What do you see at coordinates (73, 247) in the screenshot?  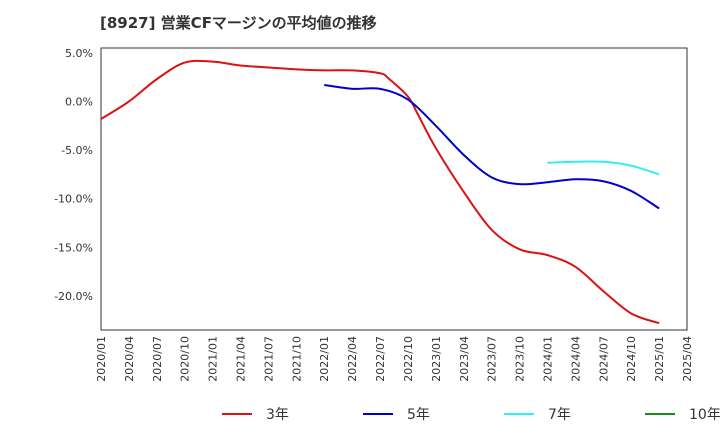 I see `y-tick-label: -15.0%` at bounding box center [73, 247].